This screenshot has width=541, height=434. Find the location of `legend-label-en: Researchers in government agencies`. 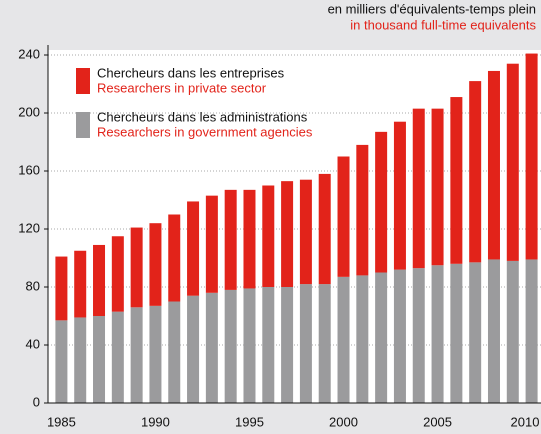

legend-label-en: Researchers in government agencies is located at coordinates (205, 131).